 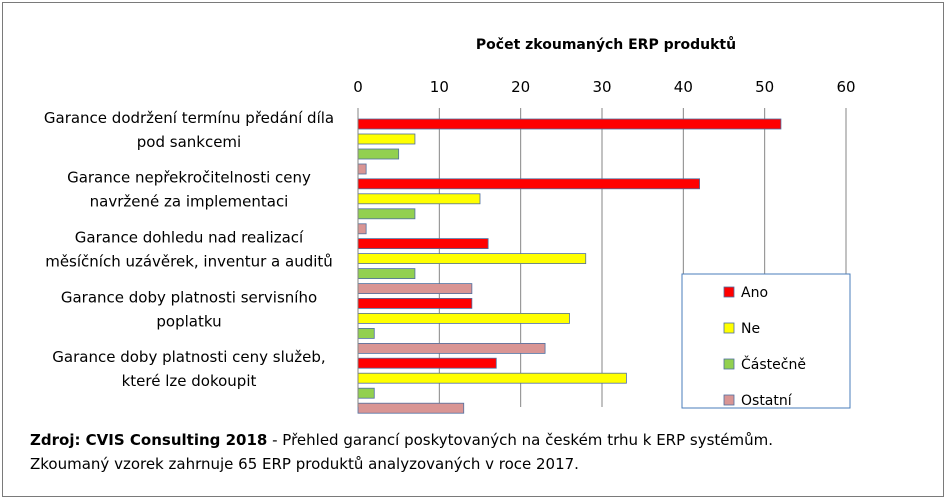 I want to click on category-label: Garance doby platnosti servisního, so click(x=189, y=297).